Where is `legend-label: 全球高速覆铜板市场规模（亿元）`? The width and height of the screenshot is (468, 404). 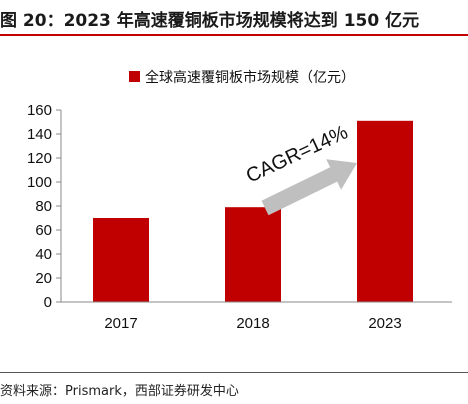 legend-label: 全球高速覆铜板市场规模（亿元） is located at coordinates (250, 77).